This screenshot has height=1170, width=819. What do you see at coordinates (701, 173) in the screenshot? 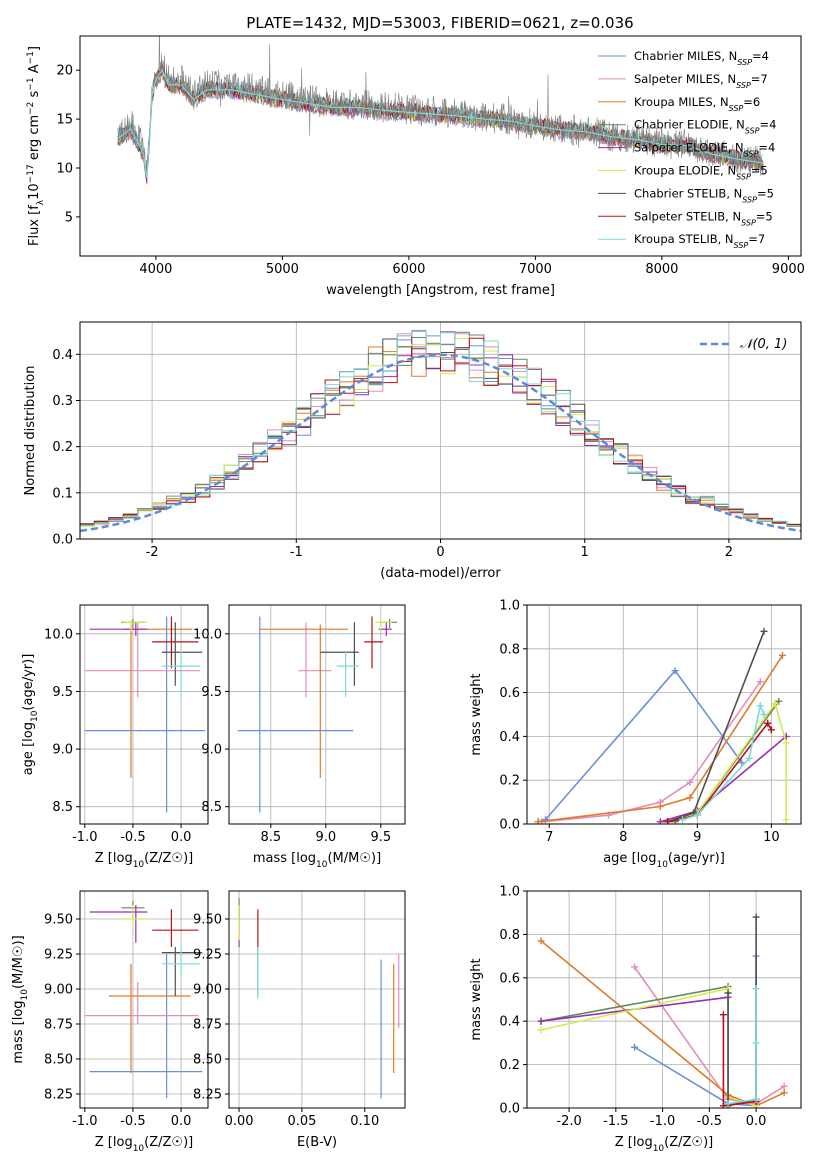
I see `legend-label: Kroupa ELODIE, NSSP=5` at bounding box center [701, 173].